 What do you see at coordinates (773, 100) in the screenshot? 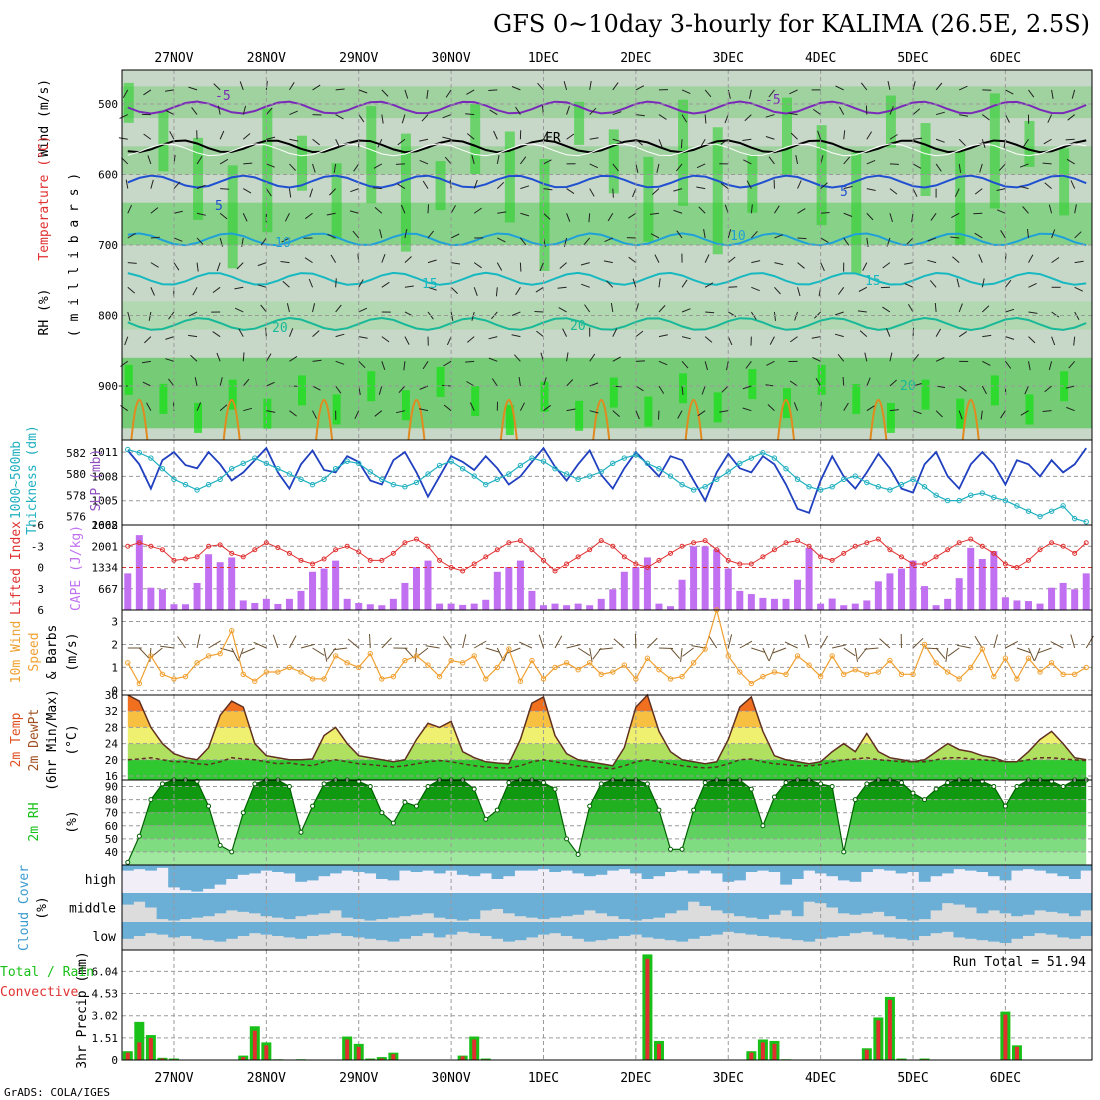
I see `contour-label: -5` at bounding box center [773, 100].